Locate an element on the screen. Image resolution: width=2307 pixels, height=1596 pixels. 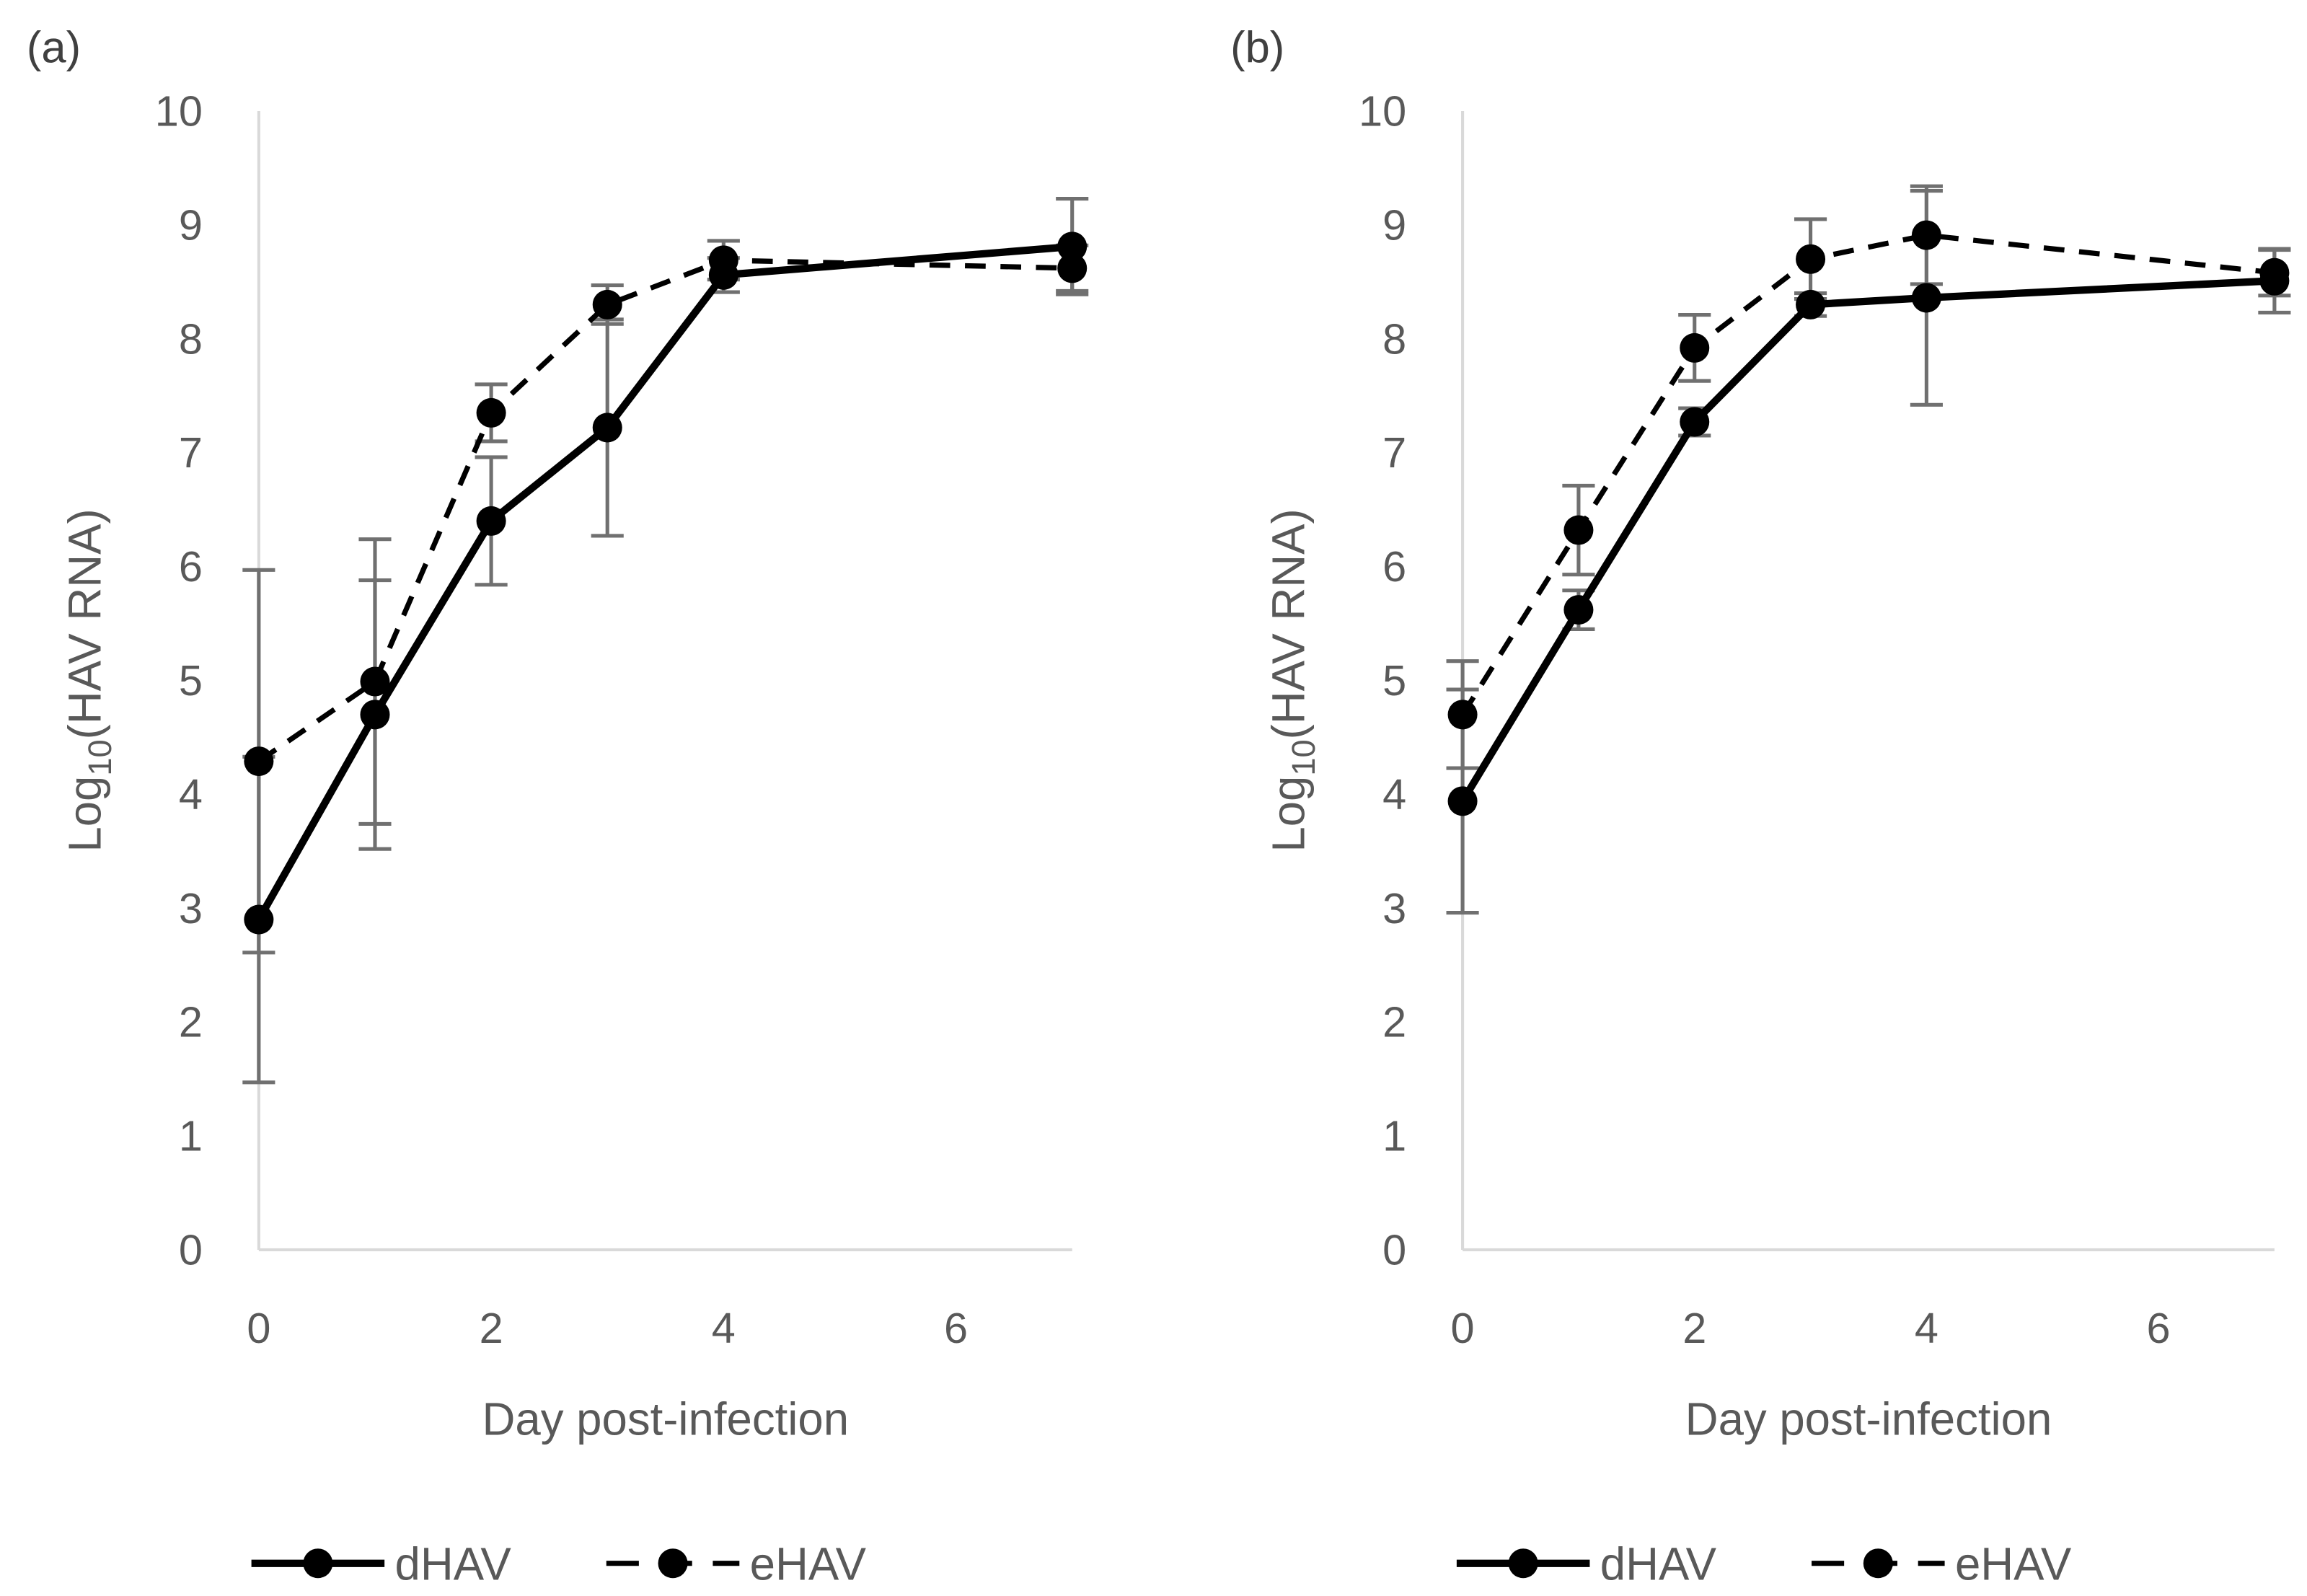
panel-label: (a) is located at coordinates (54, 47).